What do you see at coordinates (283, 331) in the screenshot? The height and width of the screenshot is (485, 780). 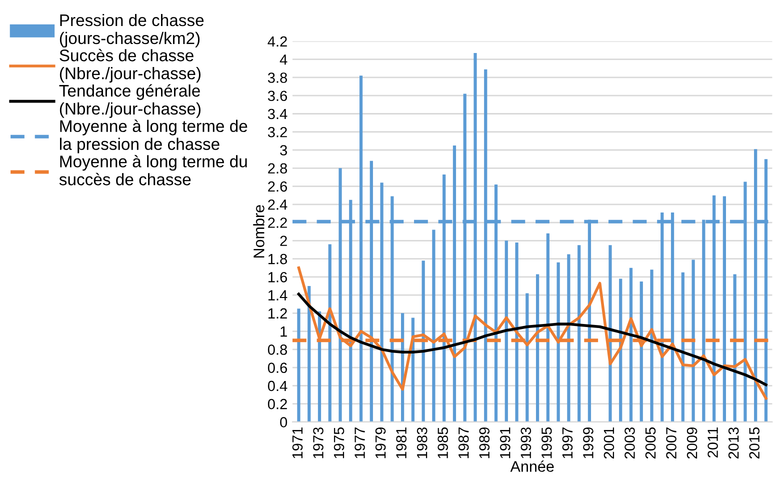 I see `y-tick-label: 1` at bounding box center [283, 331].